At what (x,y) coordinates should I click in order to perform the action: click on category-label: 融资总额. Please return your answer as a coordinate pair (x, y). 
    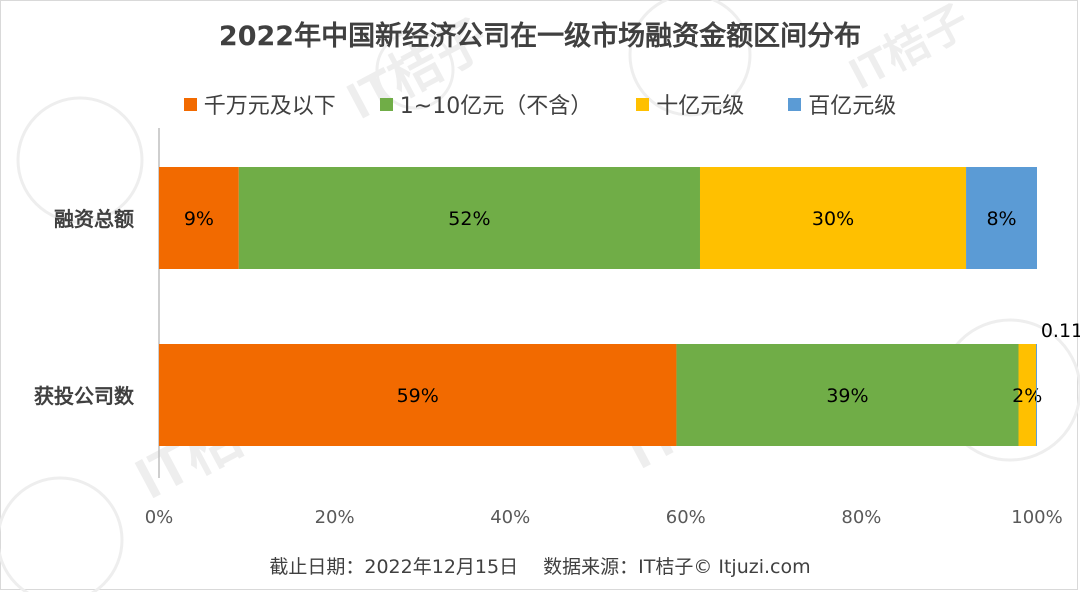
    Looking at the image, I should click on (94, 219).